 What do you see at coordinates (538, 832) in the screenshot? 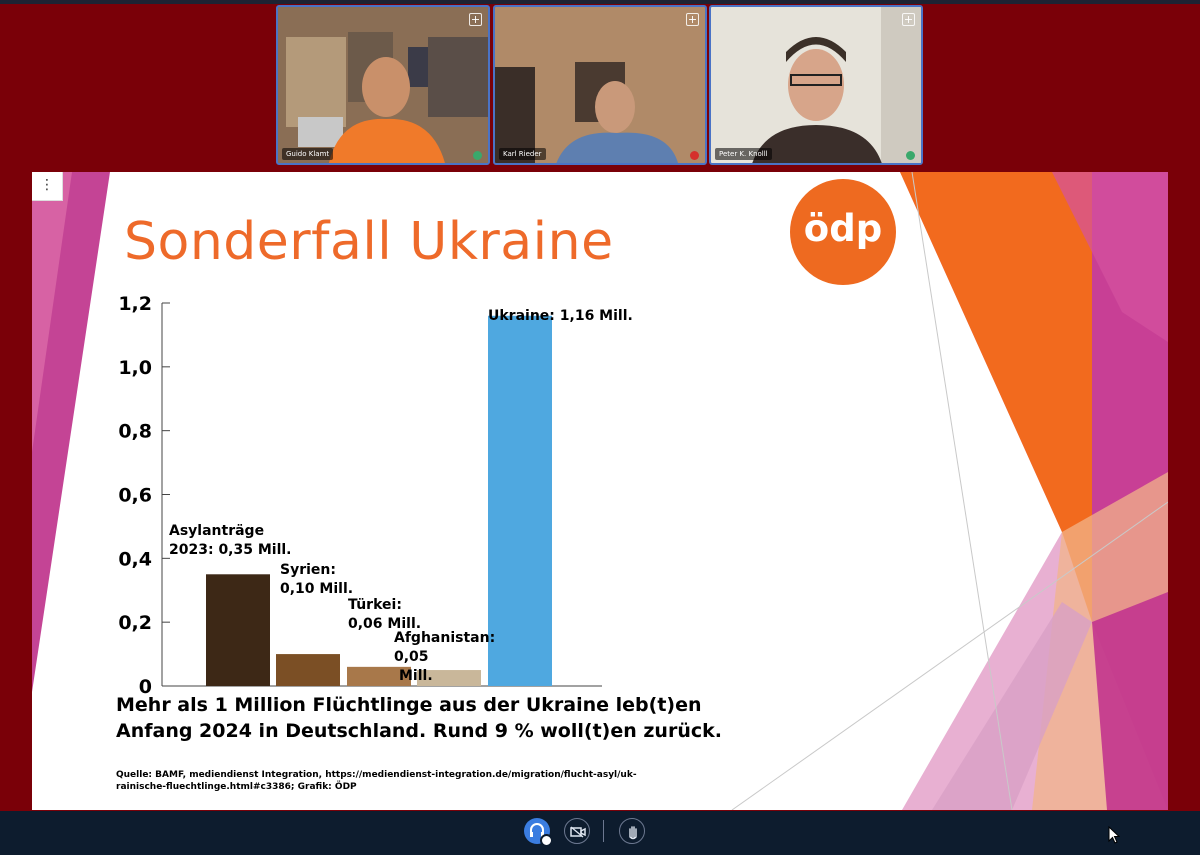
I see `headset-icon` at bounding box center [538, 832].